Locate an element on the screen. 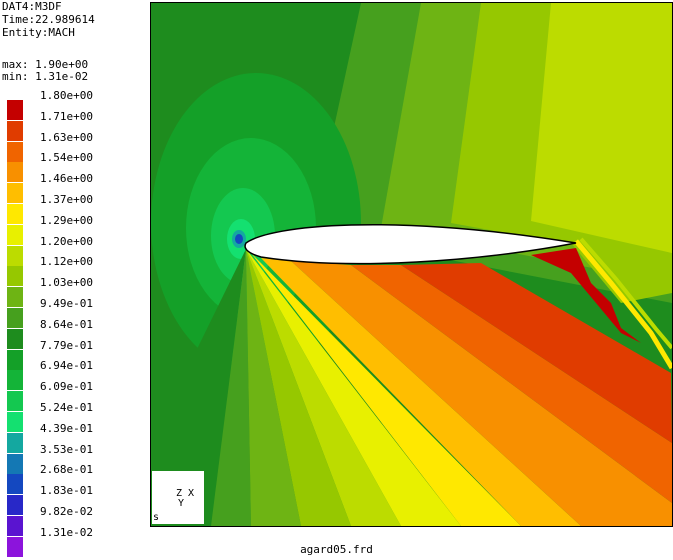 The height and width of the screenshot is (560, 673). legend-label: 6.09e-01 is located at coordinates (66, 387).